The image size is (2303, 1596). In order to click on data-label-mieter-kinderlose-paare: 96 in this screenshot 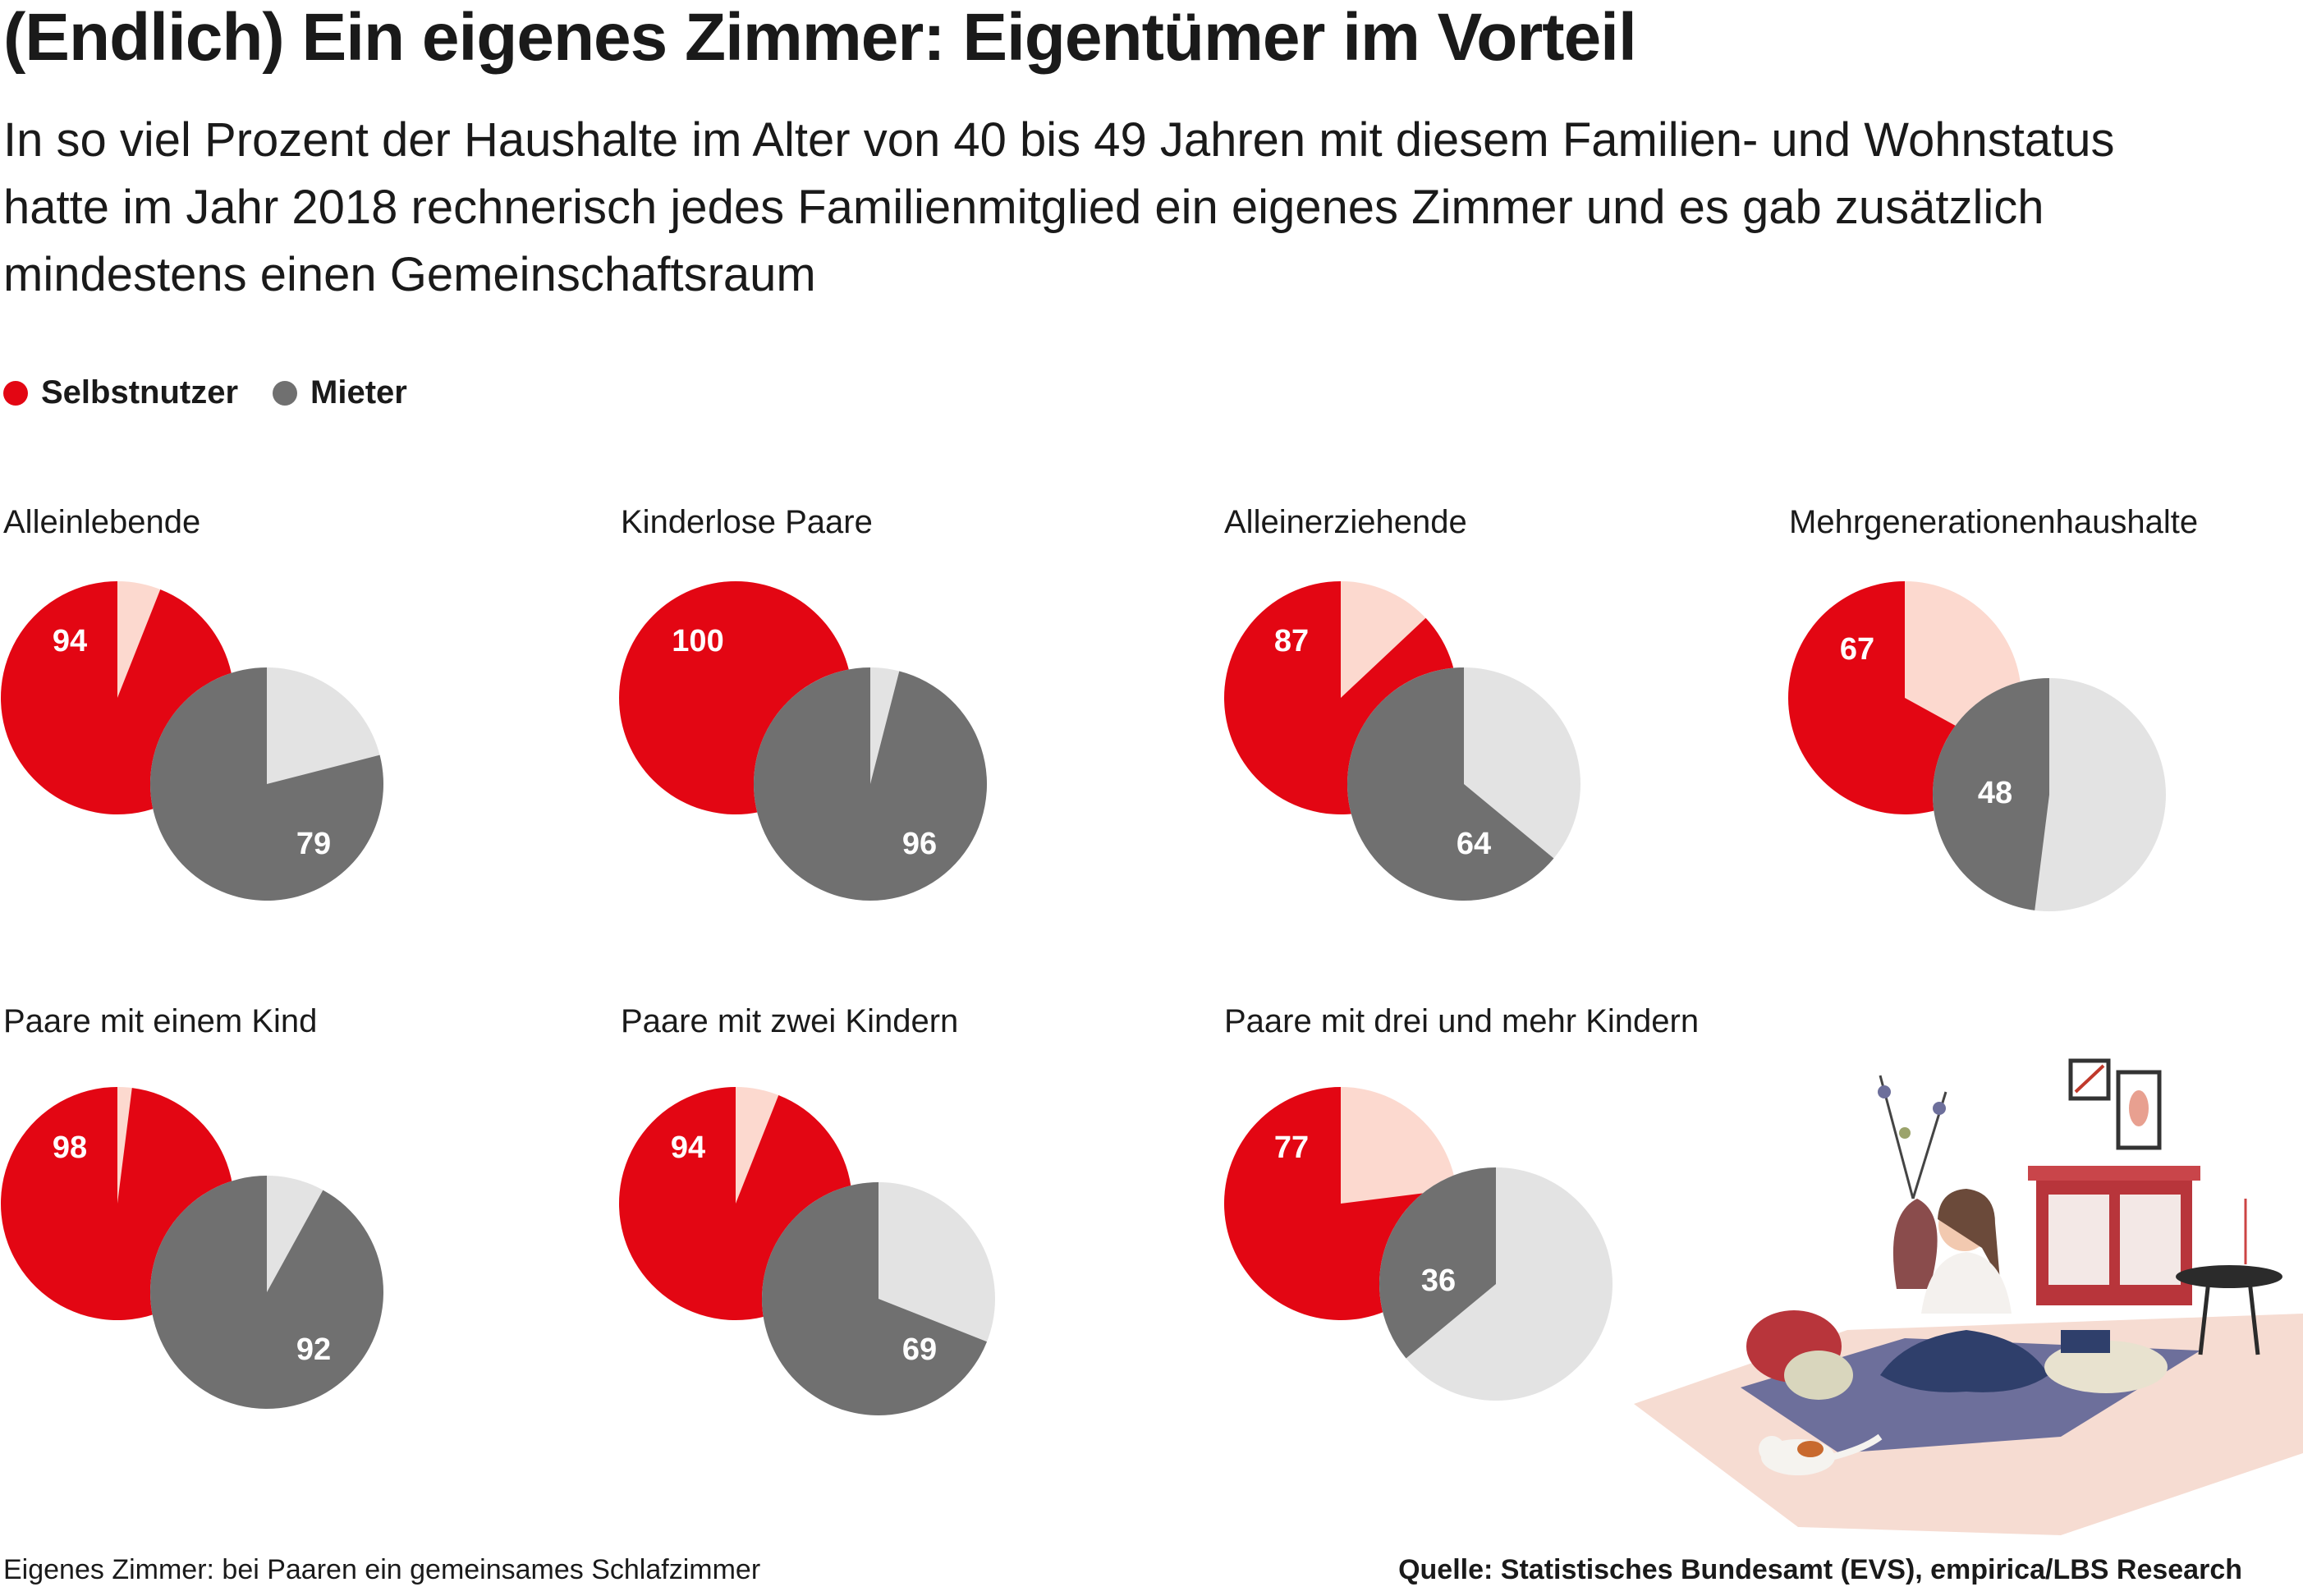, I will do `click(919, 844)`.